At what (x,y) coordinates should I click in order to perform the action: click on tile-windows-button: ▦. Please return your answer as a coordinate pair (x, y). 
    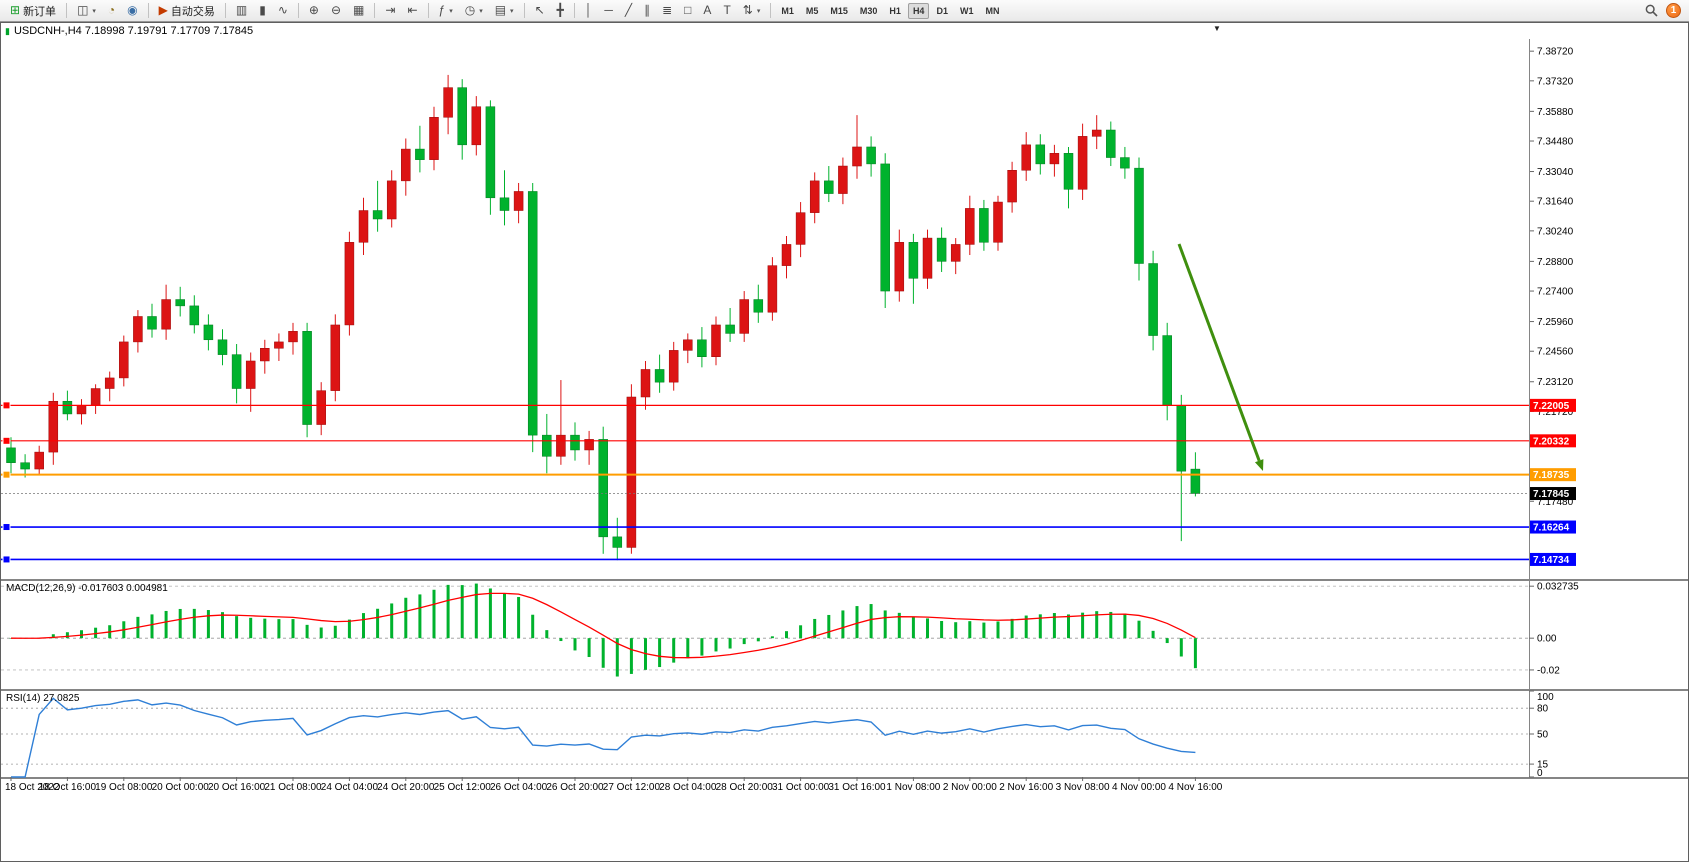
    Looking at the image, I should click on (358, 10).